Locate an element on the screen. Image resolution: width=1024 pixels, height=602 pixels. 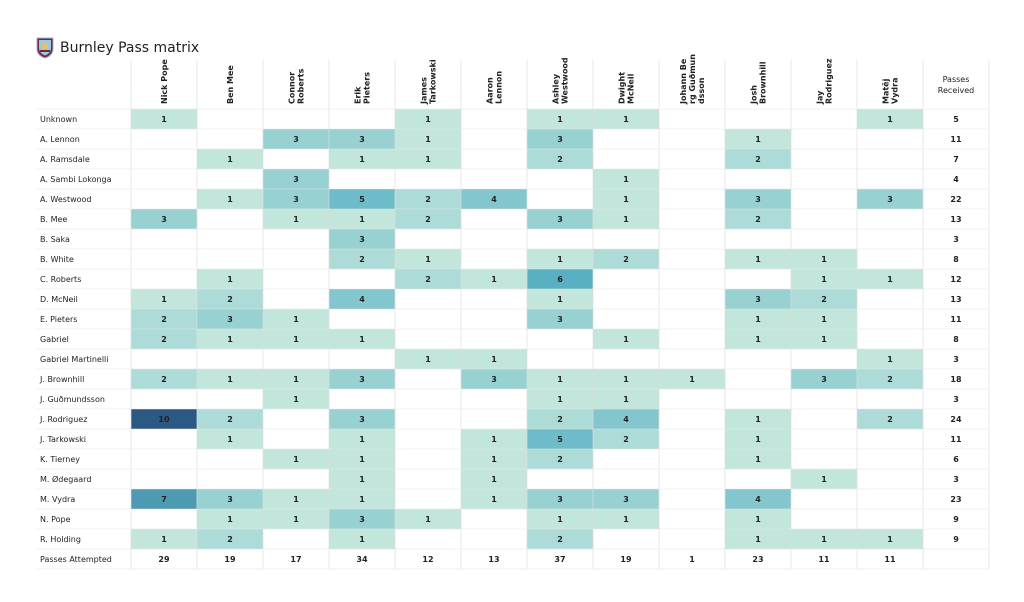
passes-received-value: 12 is located at coordinates (955, 279).